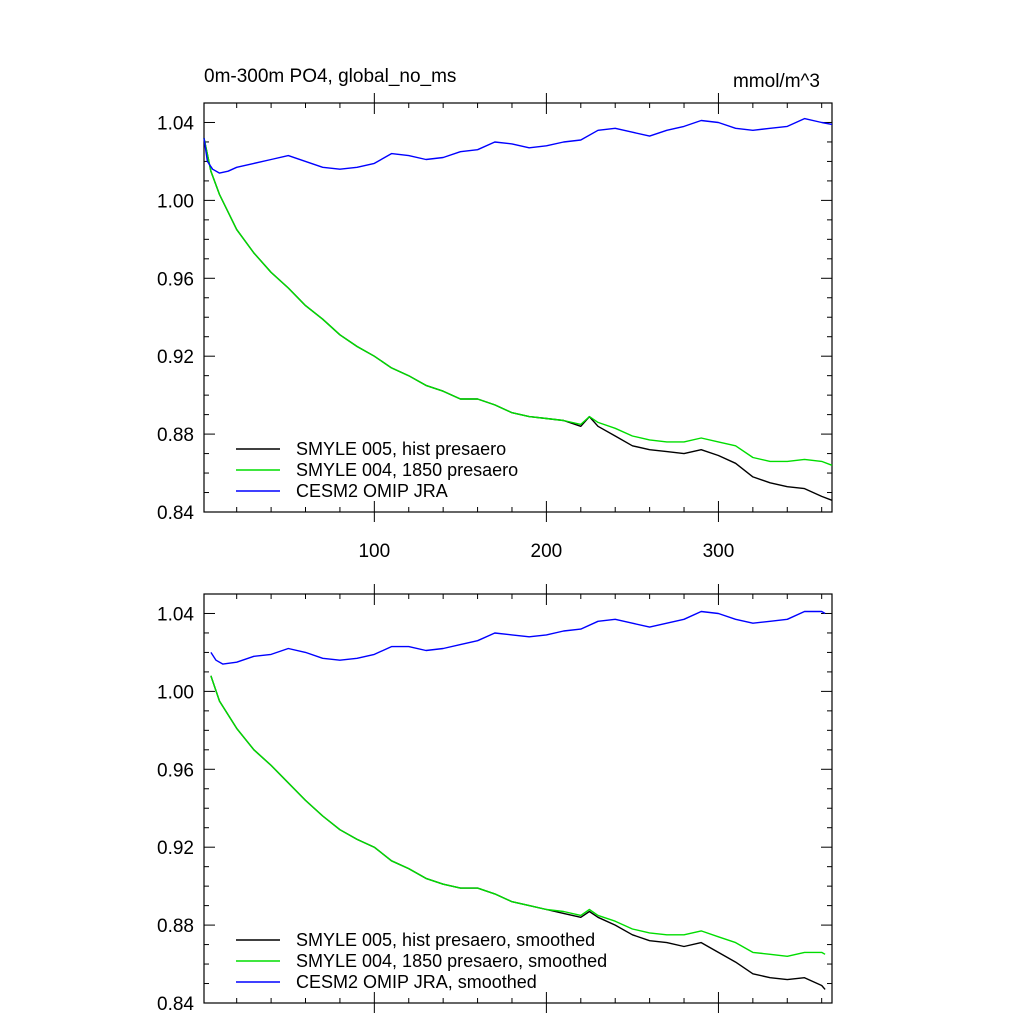 The image size is (1024, 1024). I want to click on x-tick-label: 300, so click(719, 551).